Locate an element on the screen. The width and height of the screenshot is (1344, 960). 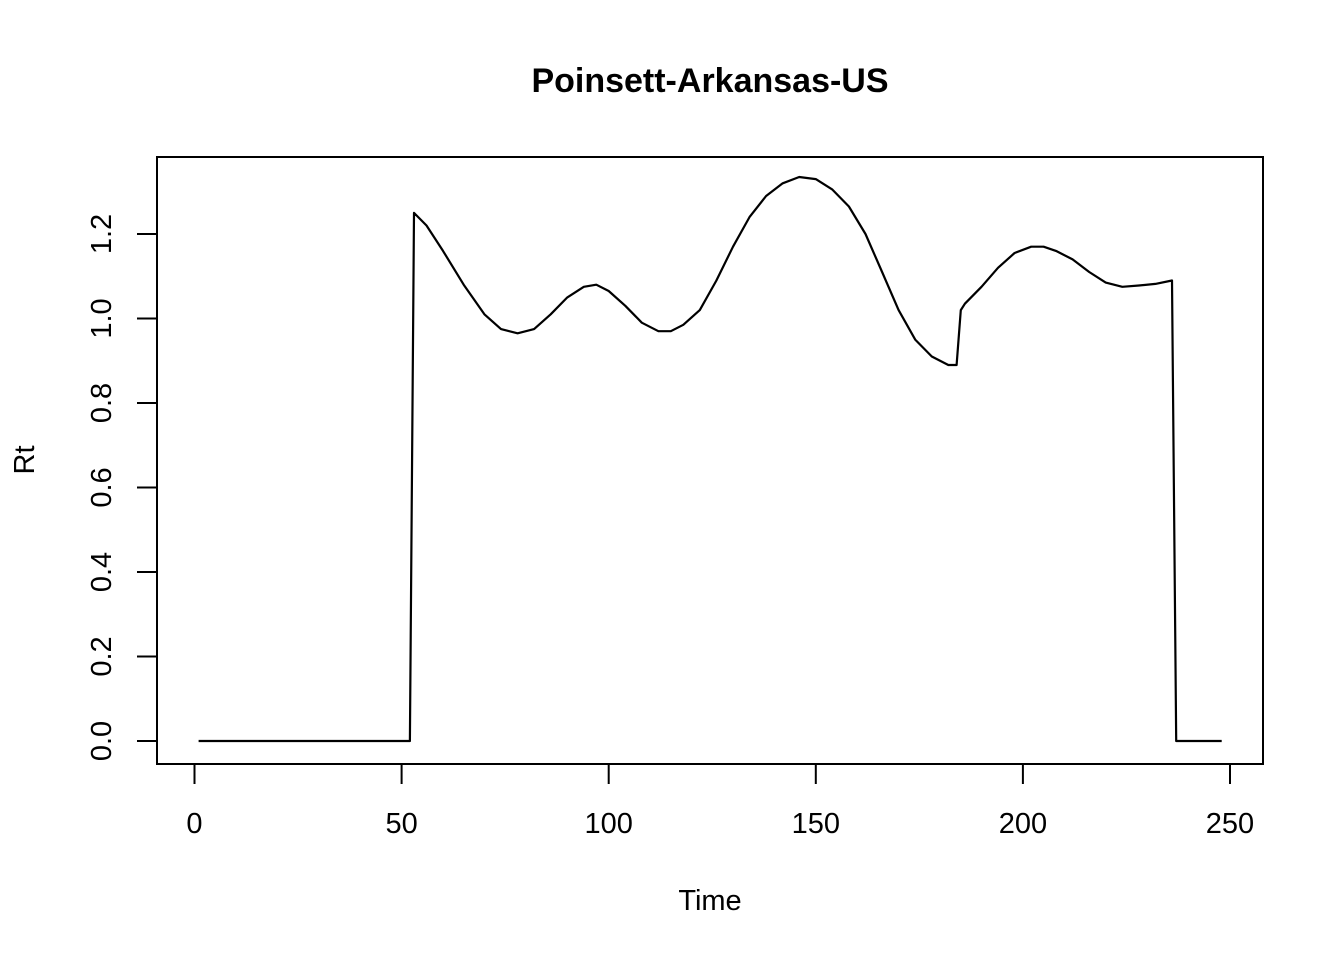
y-axis: 0.0 0.2 0.4 0.6 0.8 1.0 1.2 is located at coordinates (122, 487).